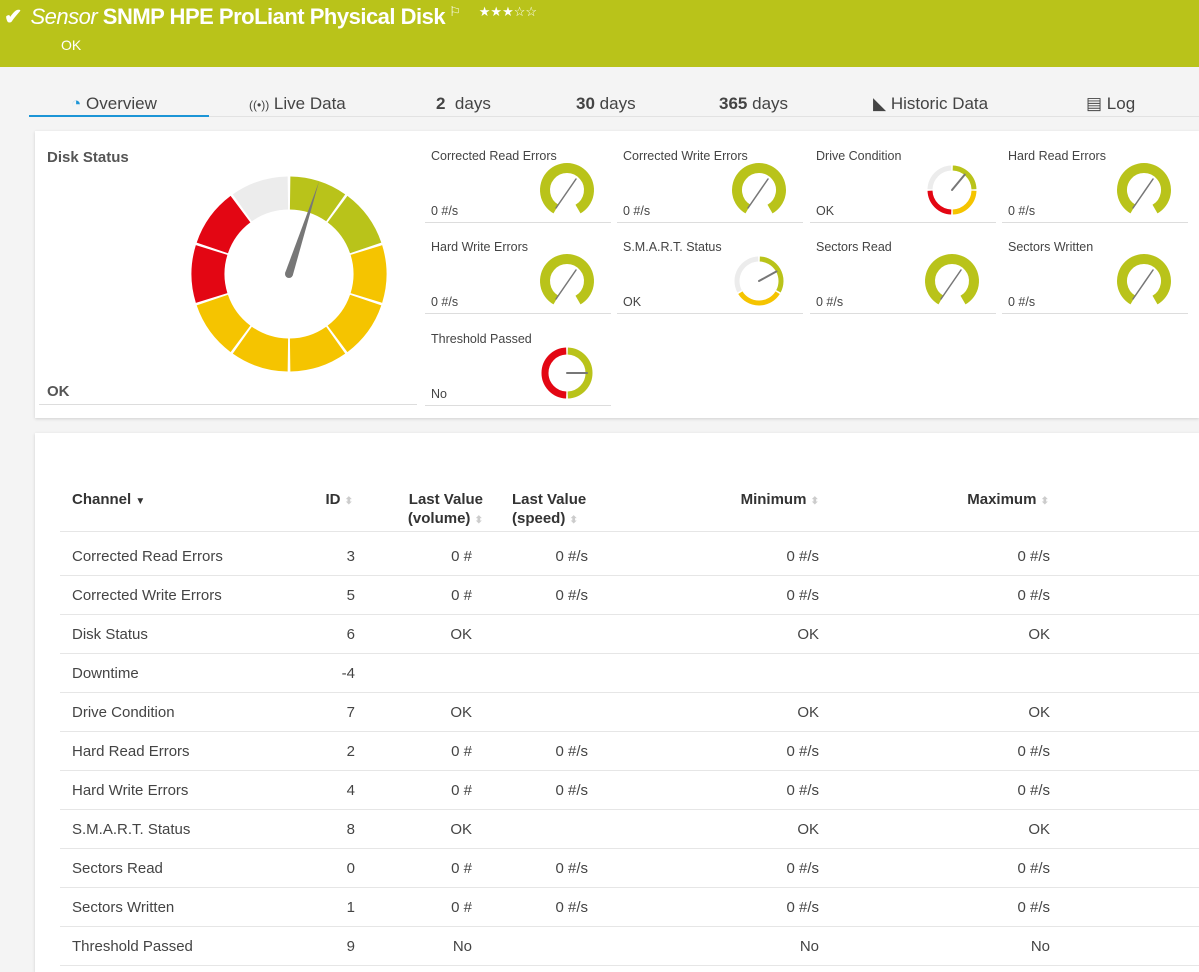 This screenshot has height=972, width=1199. Describe the element at coordinates (573, 520) in the screenshot. I see `sort-icon: ⬍` at that location.